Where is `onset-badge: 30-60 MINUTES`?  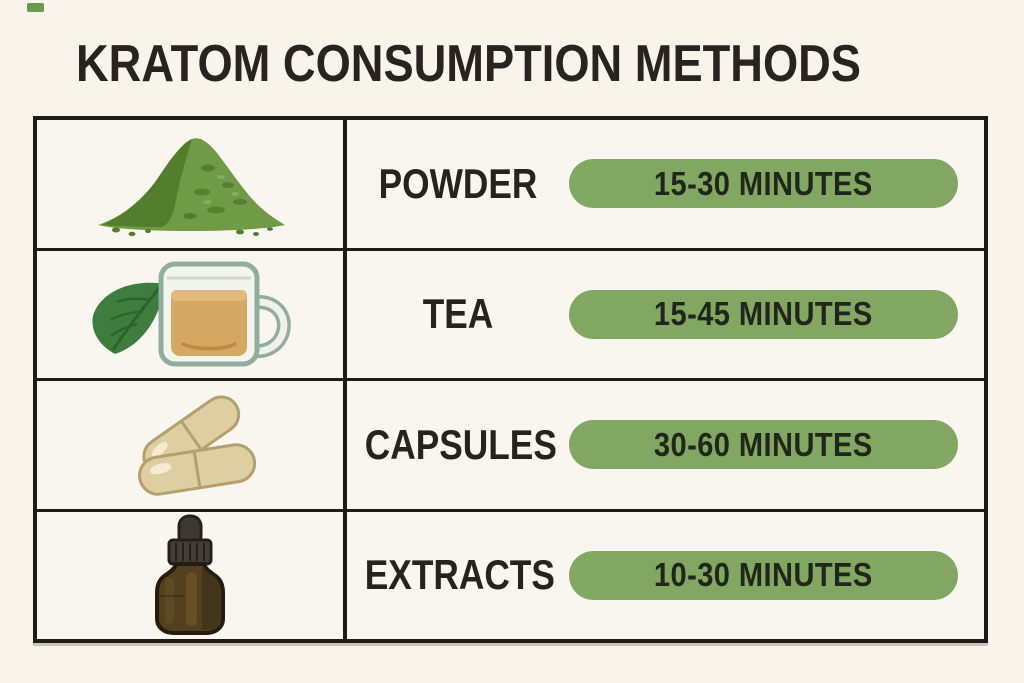
onset-badge: 30-60 MINUTES is located at coordinates (763, 445).